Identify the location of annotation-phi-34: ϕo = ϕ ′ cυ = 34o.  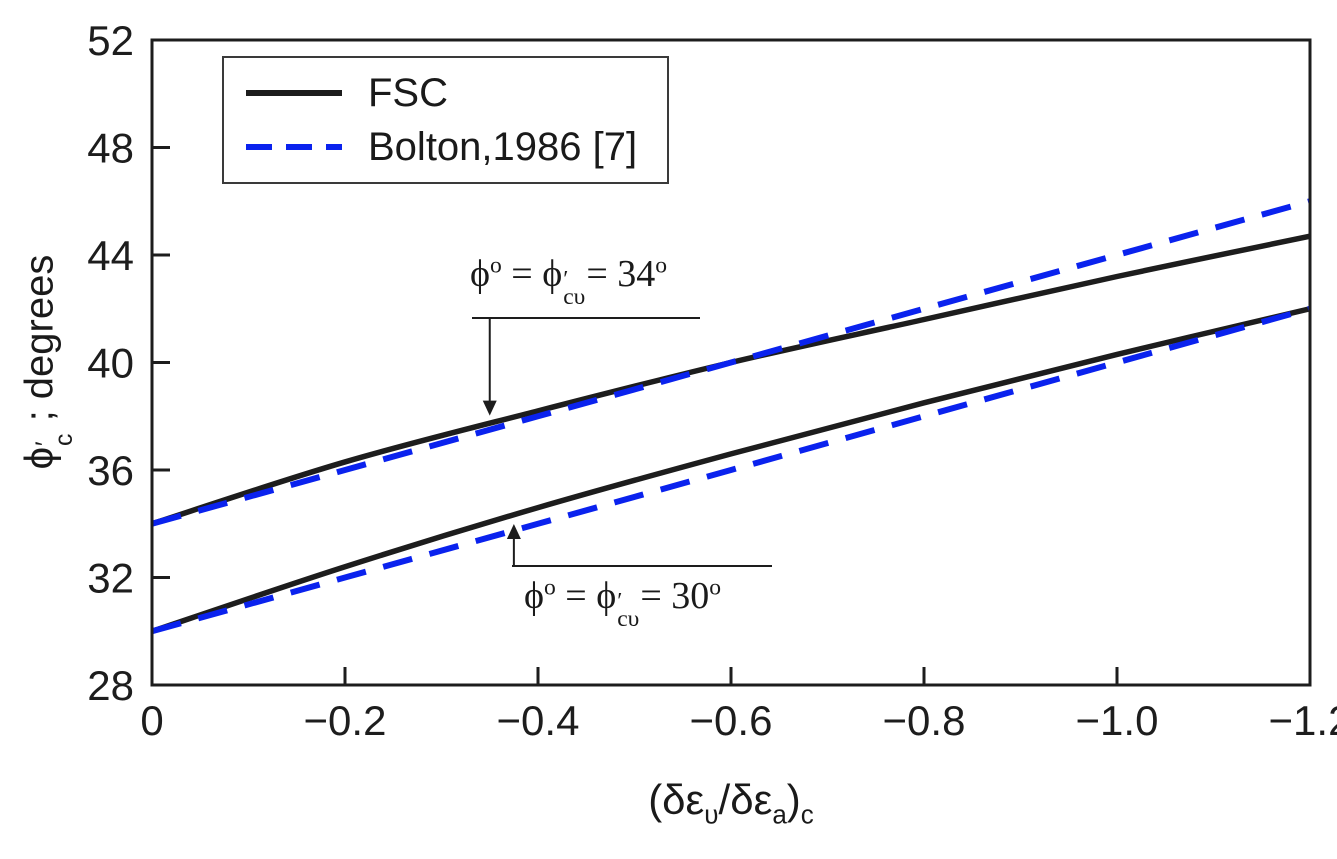
(569, 281).